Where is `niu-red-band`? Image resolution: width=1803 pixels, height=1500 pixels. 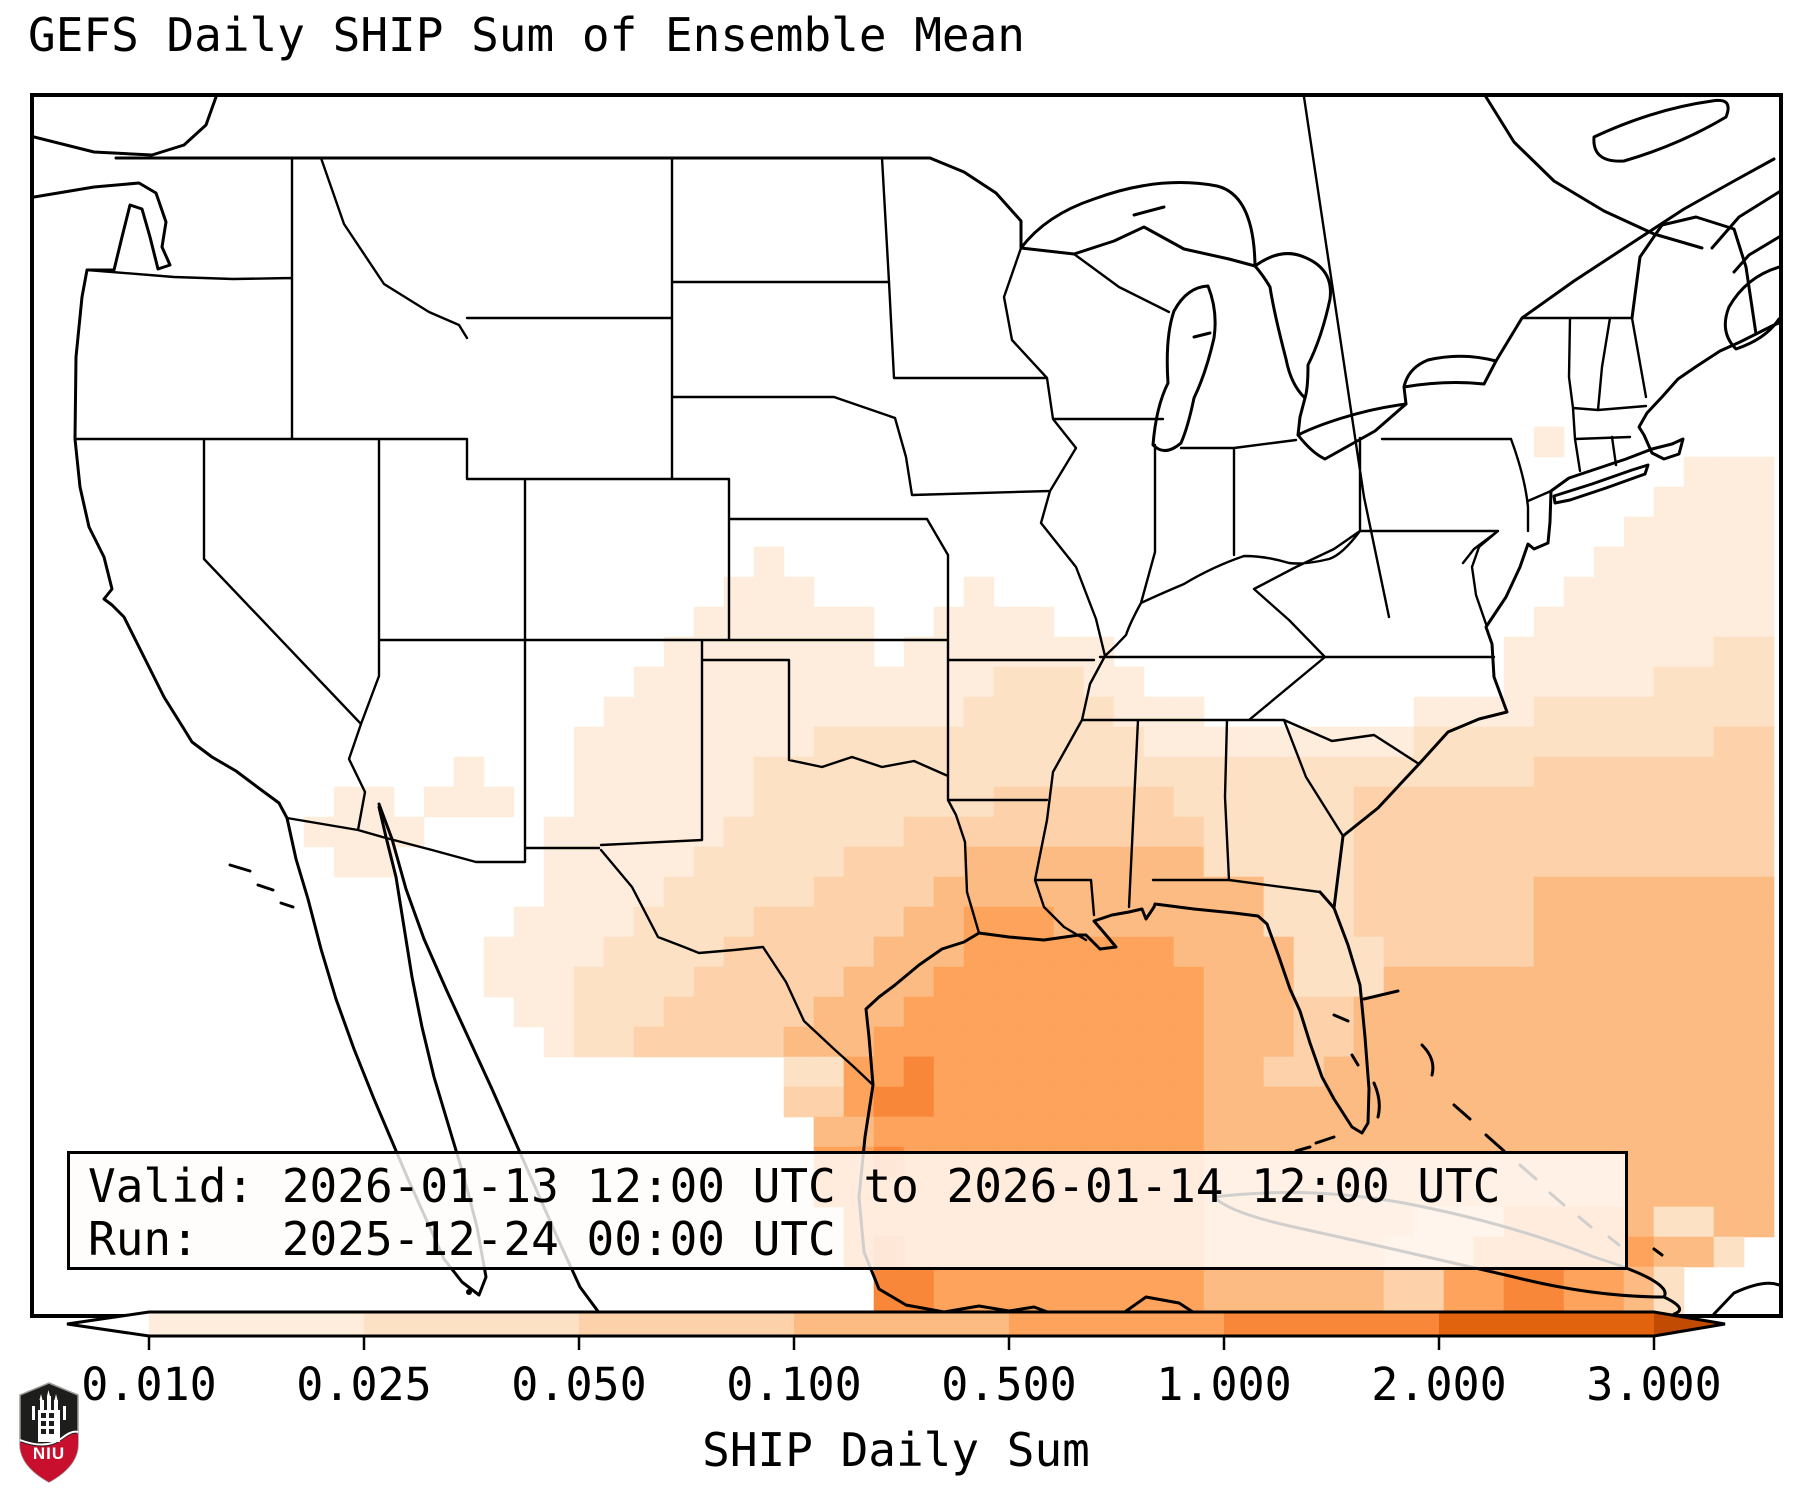 niu-red-band is located at coordinates (49, 1457).